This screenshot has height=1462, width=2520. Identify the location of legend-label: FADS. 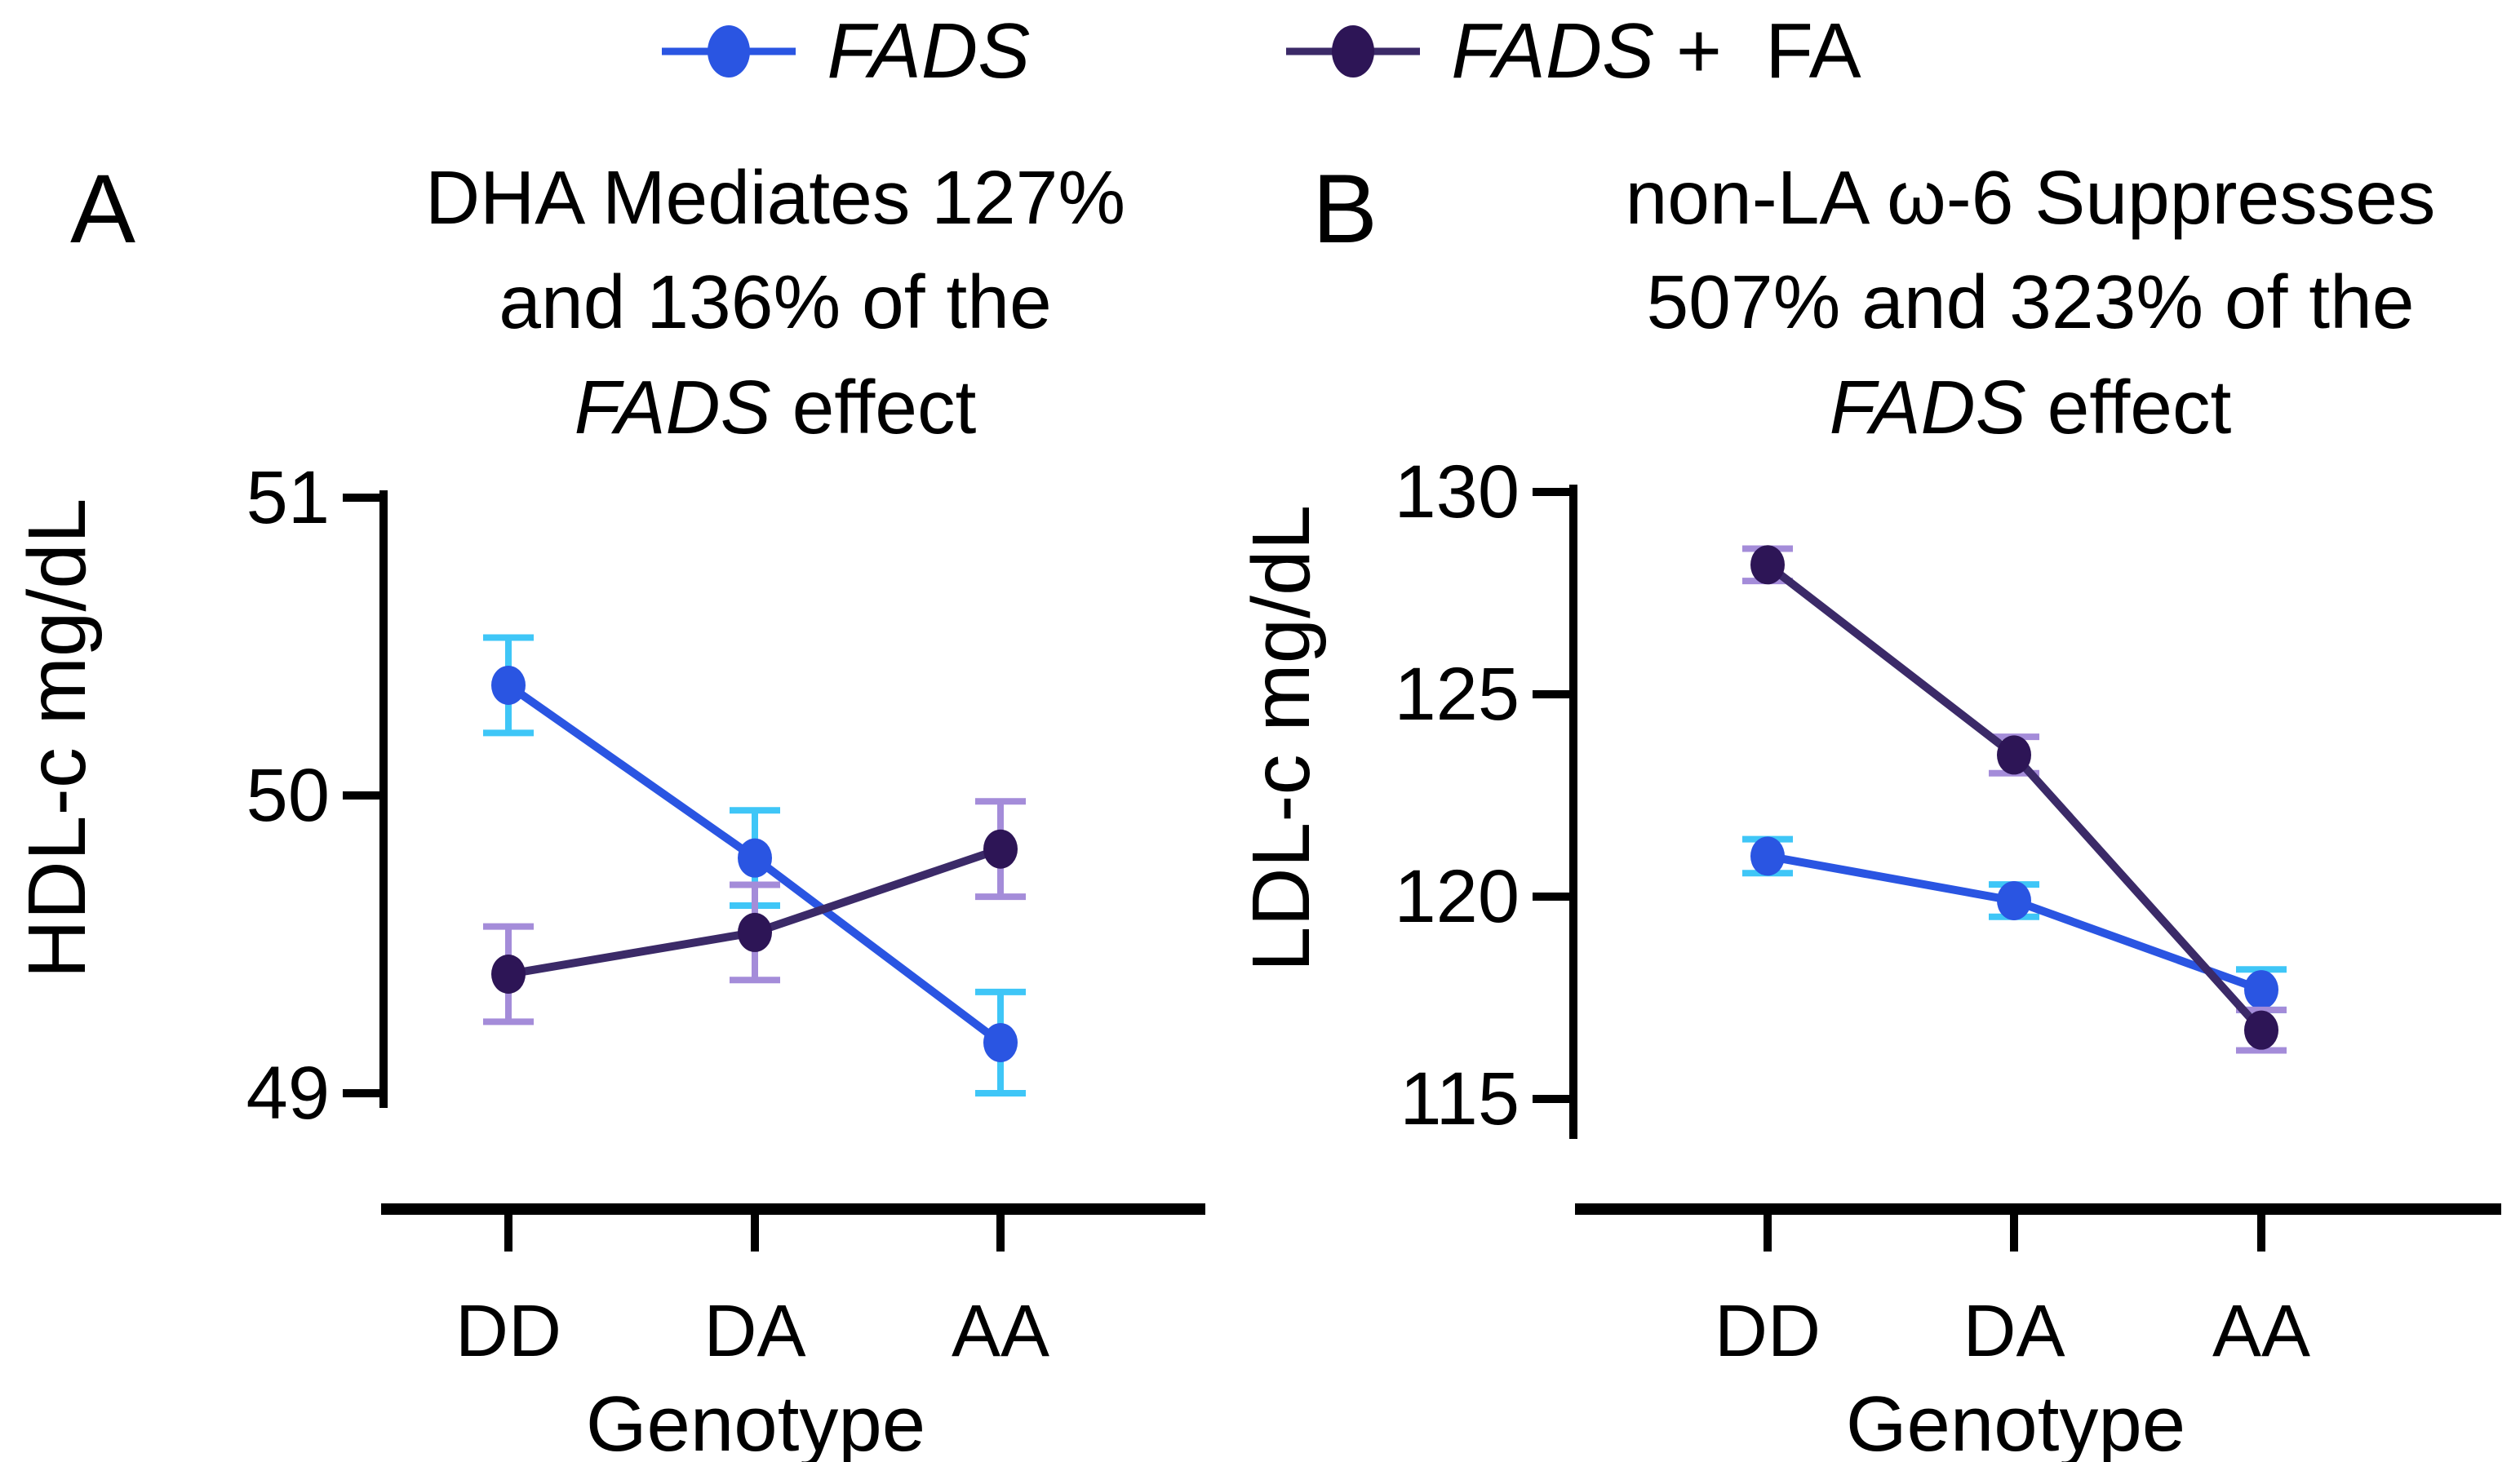
(928, 51).